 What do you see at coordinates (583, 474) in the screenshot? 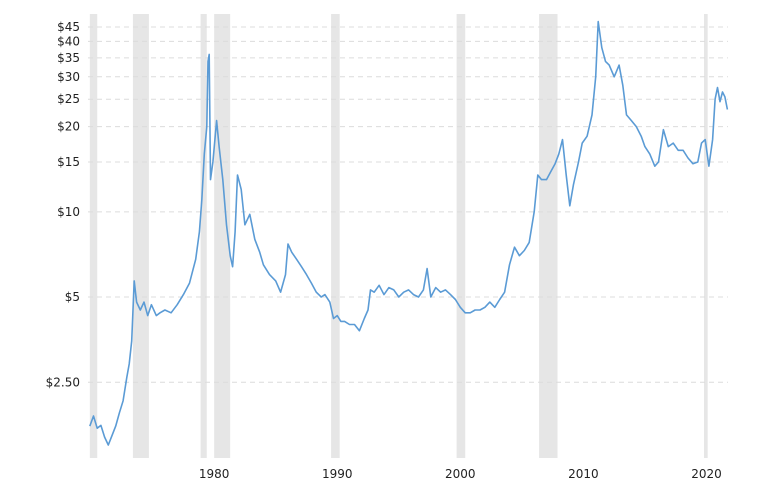
I see `x-tick-label: 2010` at bounding box center [583, 474].